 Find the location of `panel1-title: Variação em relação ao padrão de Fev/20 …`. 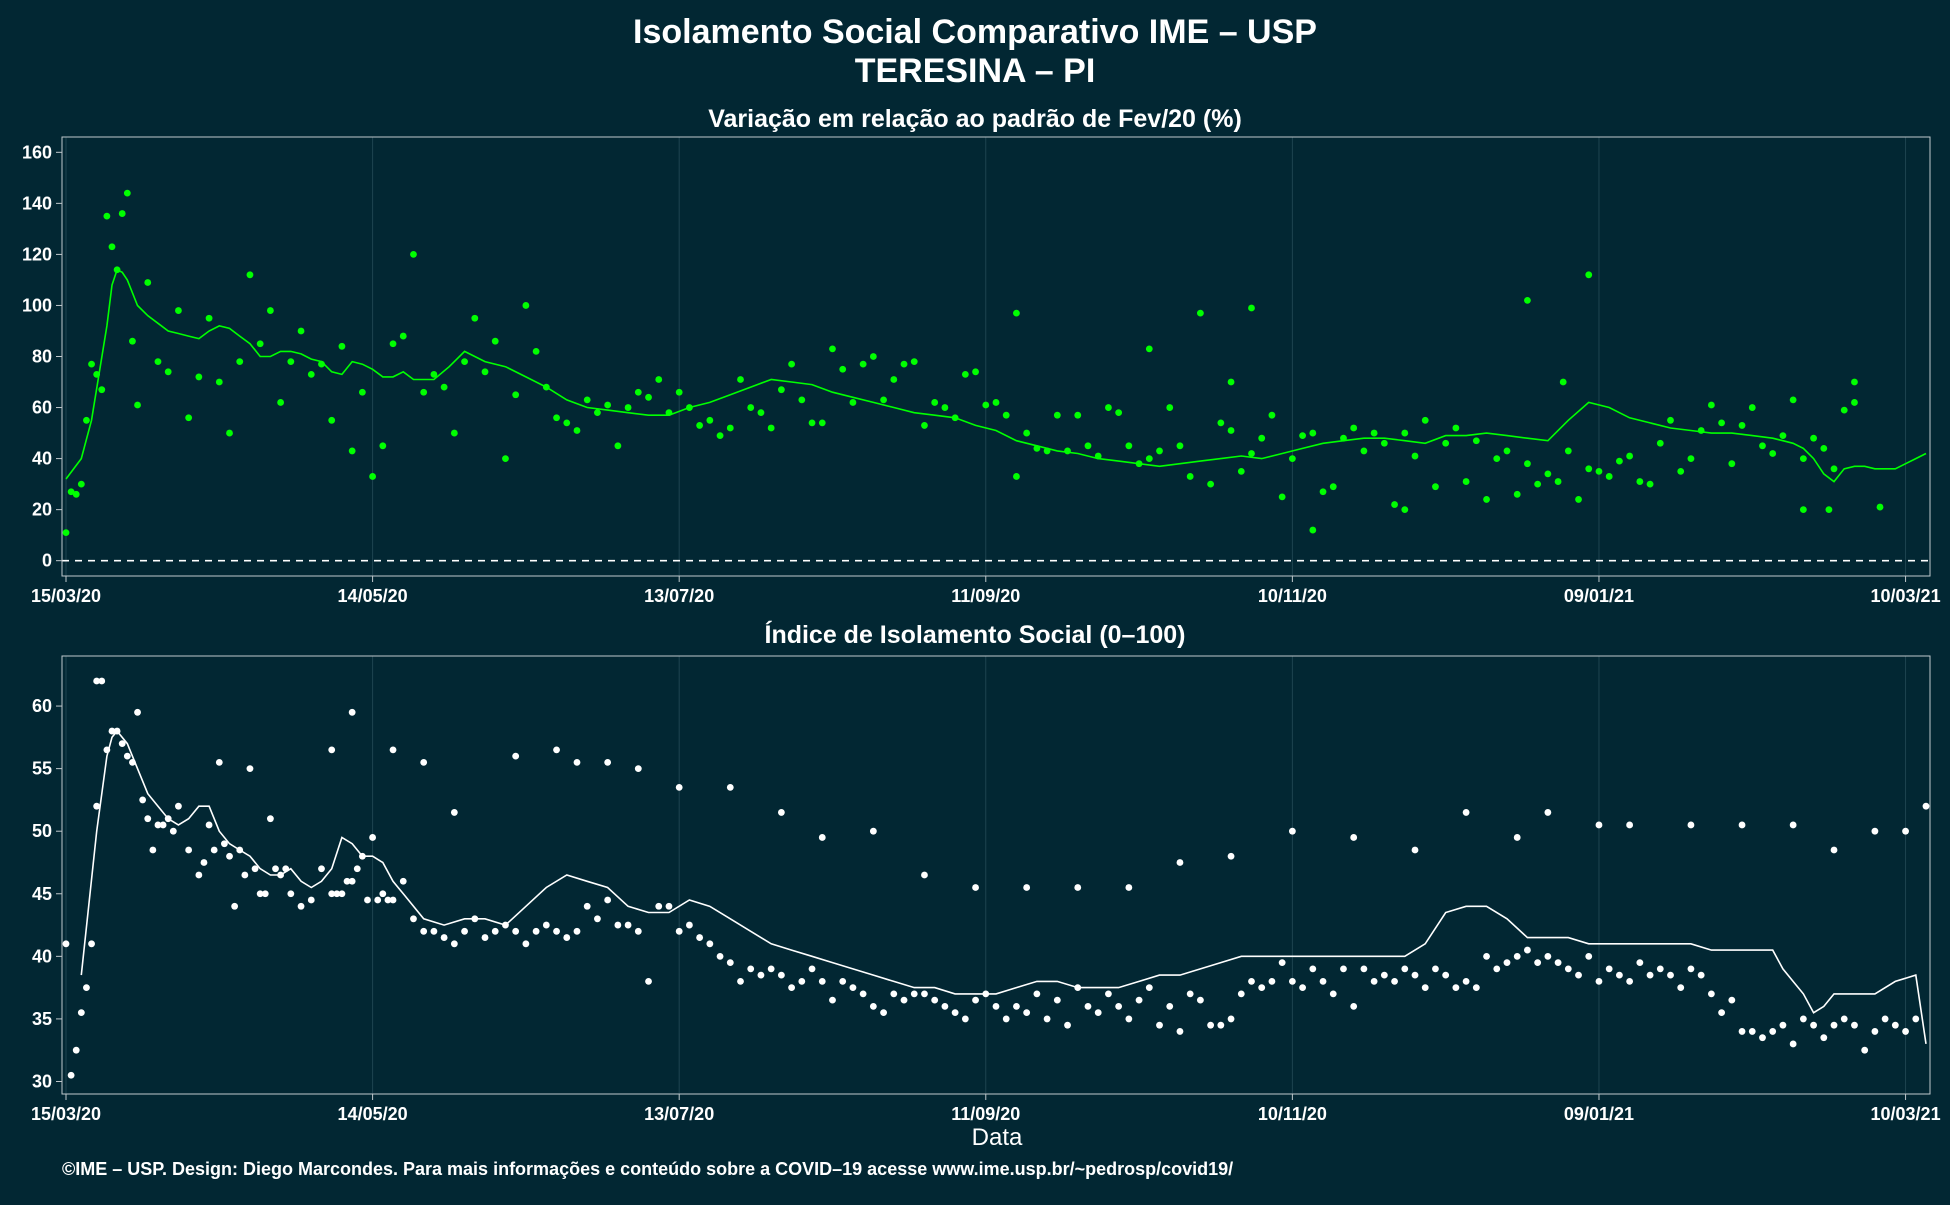

panel1-title: Variação em relação ao padrão de Fev/20 … is located at coordinates (975, 119).